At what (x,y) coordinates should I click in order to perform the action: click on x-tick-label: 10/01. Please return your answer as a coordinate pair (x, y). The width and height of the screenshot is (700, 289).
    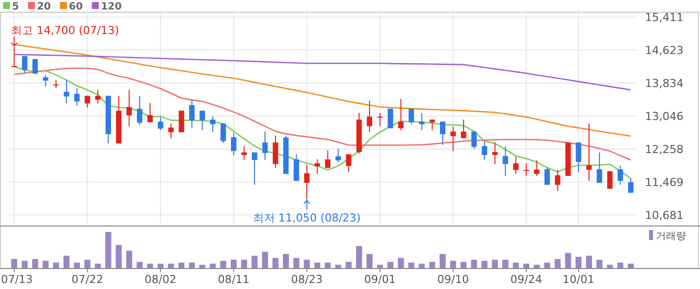
    Looking at the image, I should click on (578, 279).